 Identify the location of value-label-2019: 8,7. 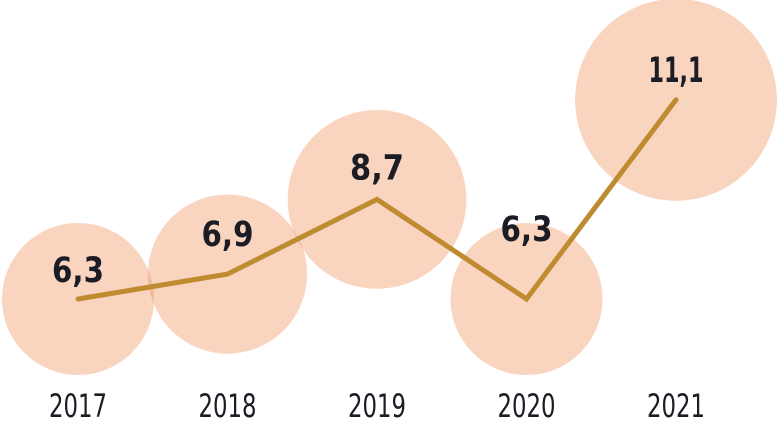
(377, 168).